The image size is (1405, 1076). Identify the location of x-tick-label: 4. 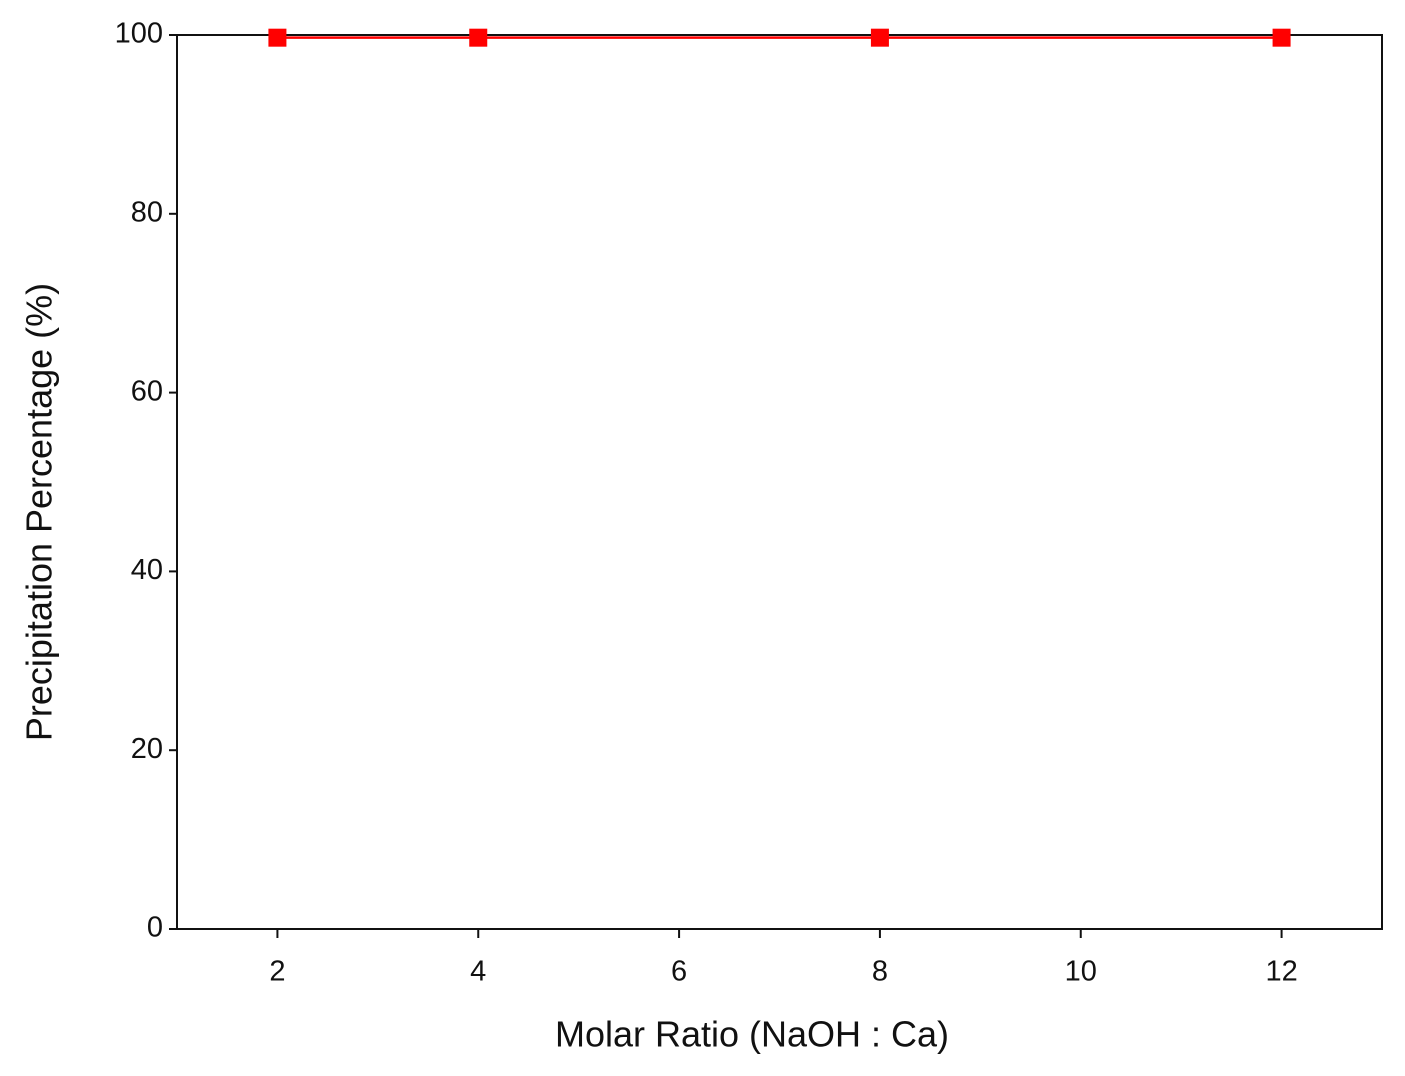
(478, 972).